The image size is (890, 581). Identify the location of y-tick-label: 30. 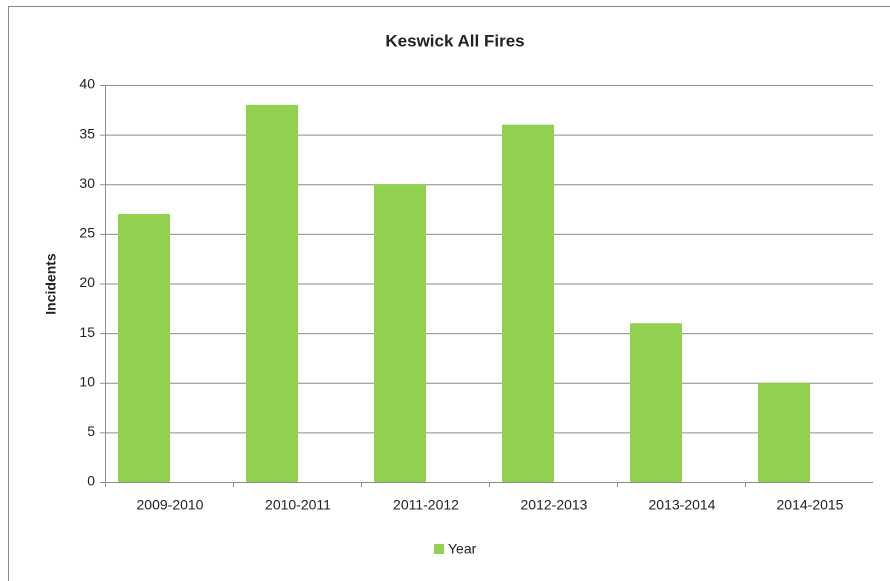
(87, 183).